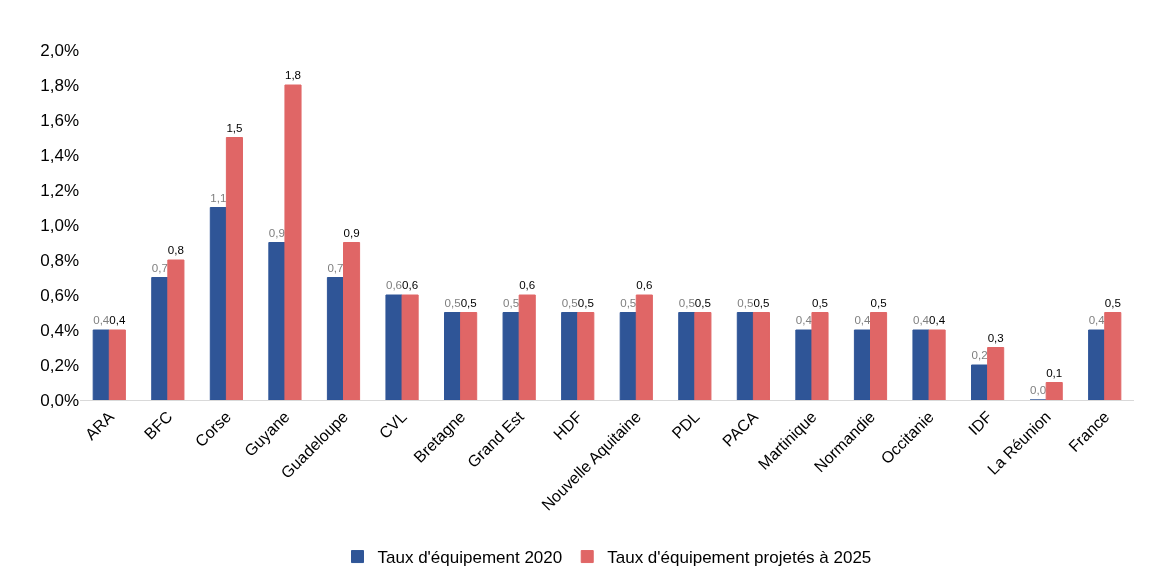 The height and width of the screenshot is (587, 1154). Describe the element at coordinates (59, 295) in the screenshot. I see `y-tick-label: 0,6%` at that location.